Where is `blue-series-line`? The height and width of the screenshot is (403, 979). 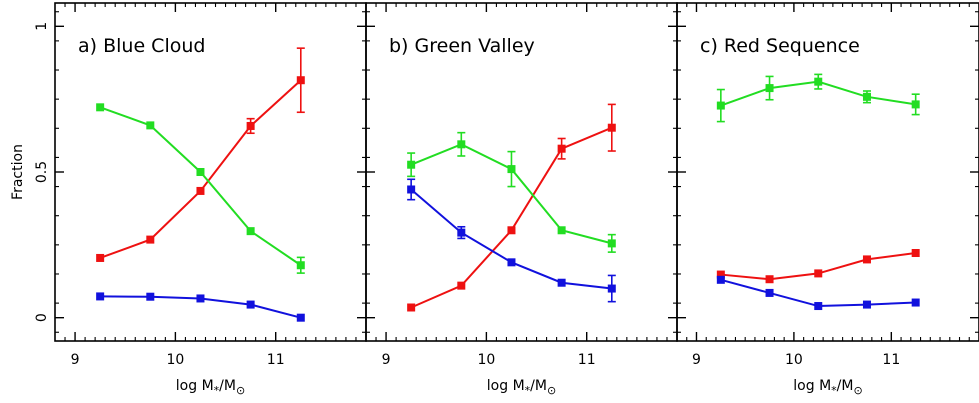 blue-series-line is located at coordinates (511, 239).